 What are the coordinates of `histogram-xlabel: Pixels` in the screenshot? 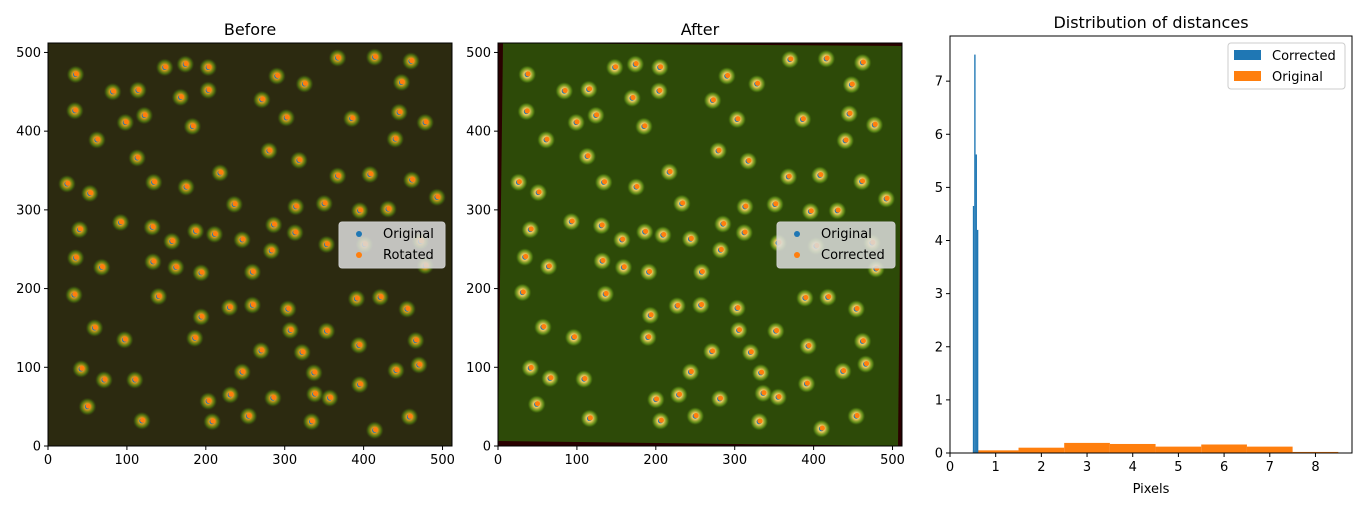 It's located at (1151, 489).